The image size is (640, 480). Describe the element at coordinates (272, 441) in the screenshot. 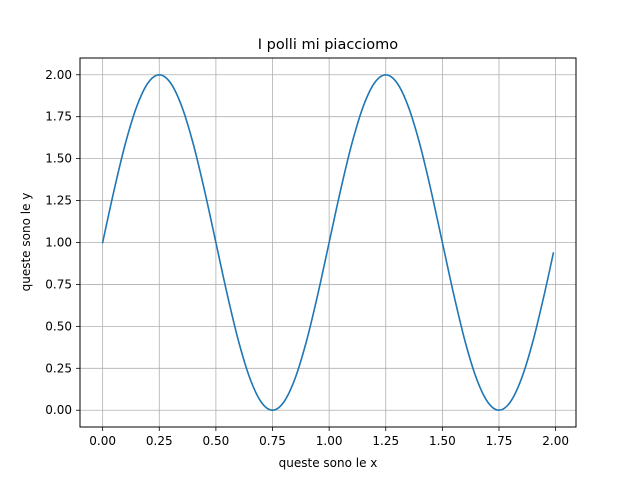

I see `x-tick-label: 0.75` at that location.